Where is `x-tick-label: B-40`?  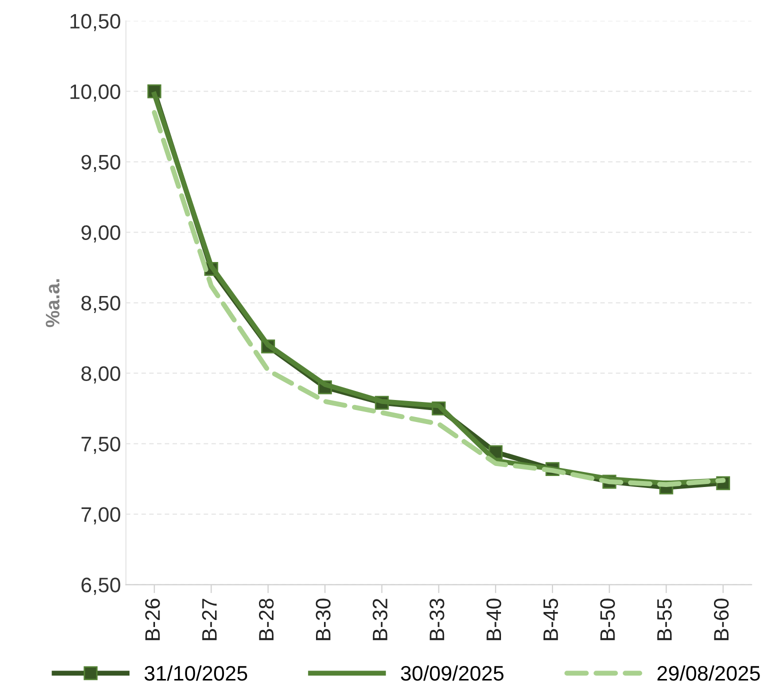
x-tick-label: B-40 is located at coordinates (494, 619).